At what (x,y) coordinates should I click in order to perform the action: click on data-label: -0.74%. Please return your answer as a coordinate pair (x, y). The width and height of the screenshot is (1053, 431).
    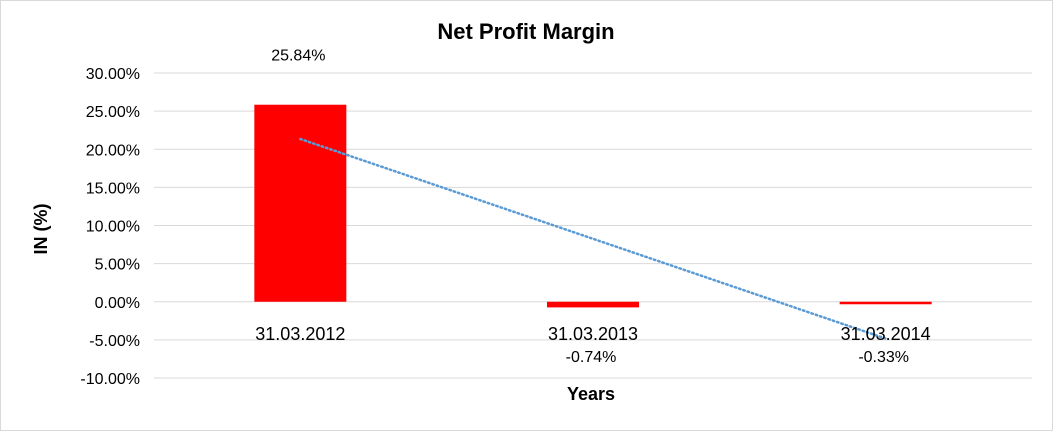
    Looking at the image, I should click on (591, 357).